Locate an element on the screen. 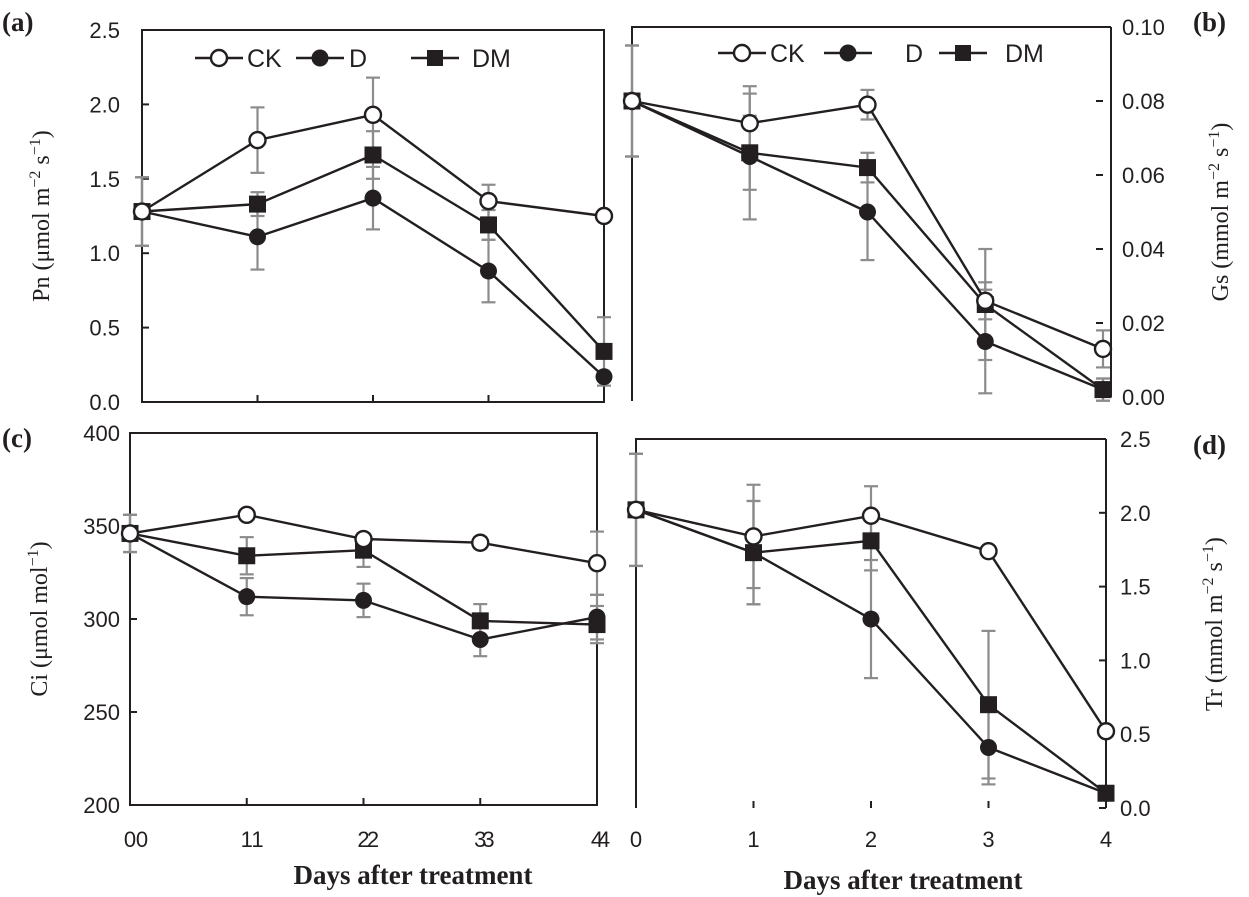  error-bars is located at coordinates (812, 619).